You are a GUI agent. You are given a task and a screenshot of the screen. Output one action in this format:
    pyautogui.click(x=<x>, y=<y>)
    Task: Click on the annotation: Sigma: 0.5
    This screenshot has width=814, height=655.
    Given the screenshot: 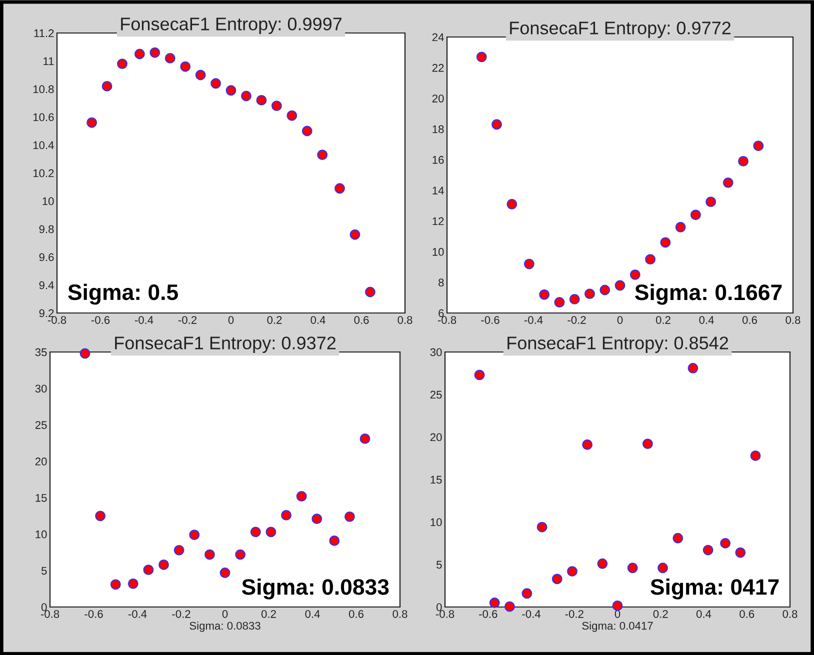 What is the action you would take?
    pyautogui.click(x=123, y=294)
    